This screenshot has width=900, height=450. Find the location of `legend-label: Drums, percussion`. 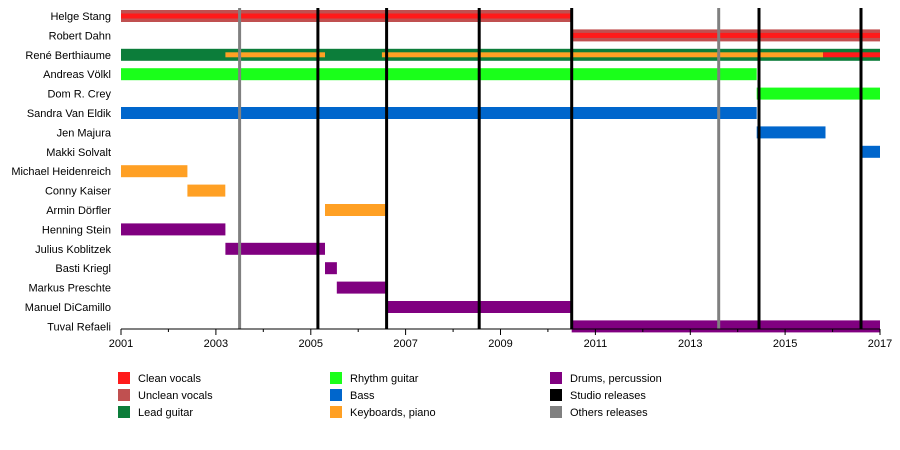

legend-label: Drums, percussion is located at coordinates (616, 379).